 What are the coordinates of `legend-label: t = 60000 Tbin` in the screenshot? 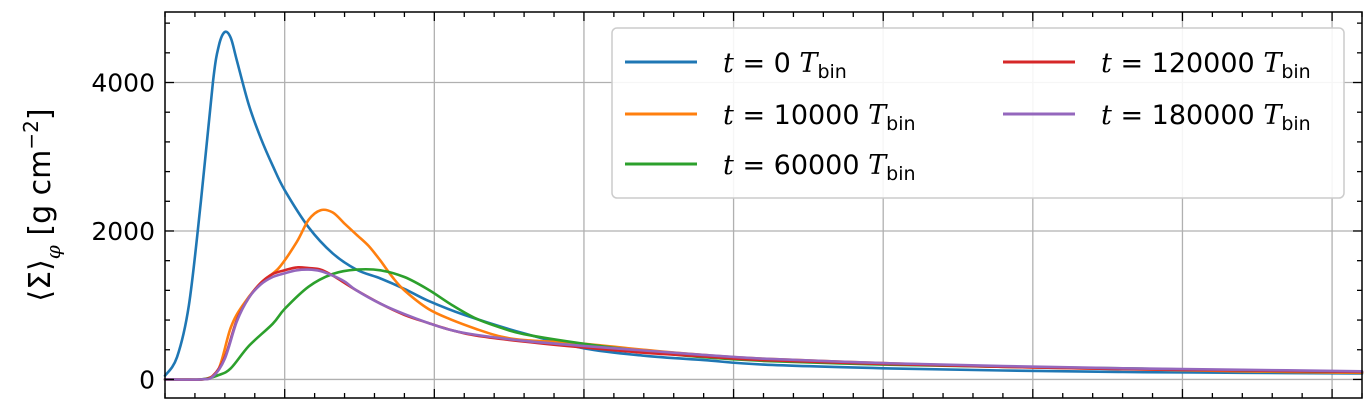 It's located at (819, 167).